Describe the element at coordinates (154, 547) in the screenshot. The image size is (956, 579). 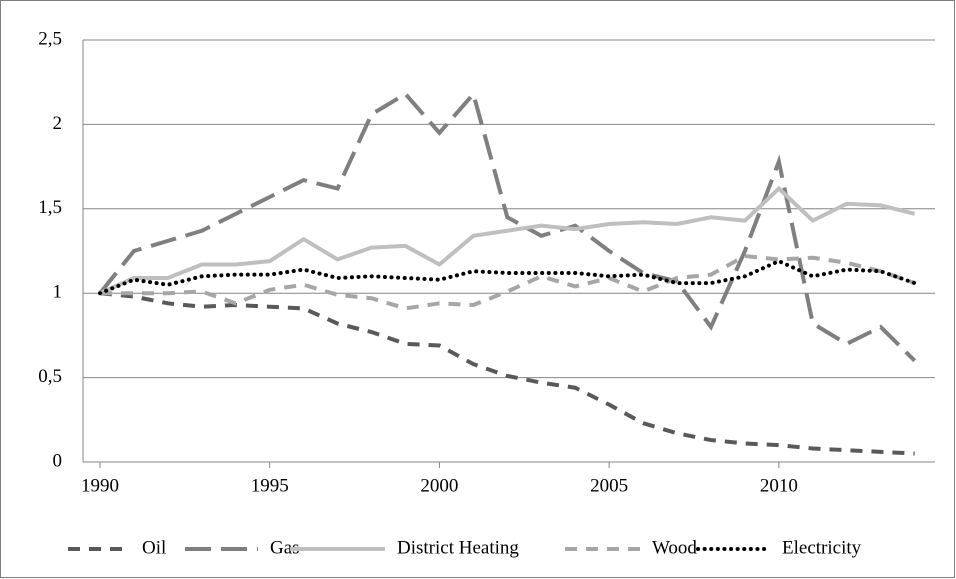
I see `legend-label: Oil` at that location.